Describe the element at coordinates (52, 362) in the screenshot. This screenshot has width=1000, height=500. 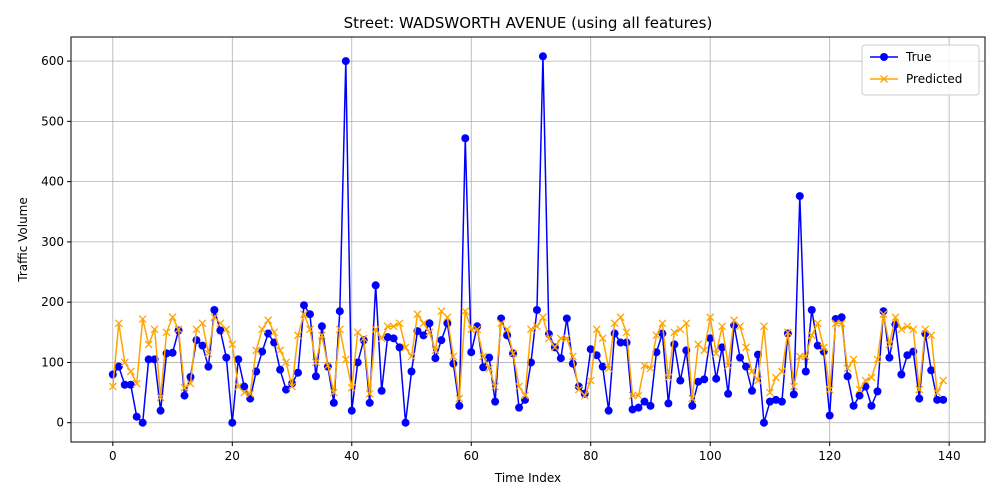
I see `y-tick-label: 100` at that location.